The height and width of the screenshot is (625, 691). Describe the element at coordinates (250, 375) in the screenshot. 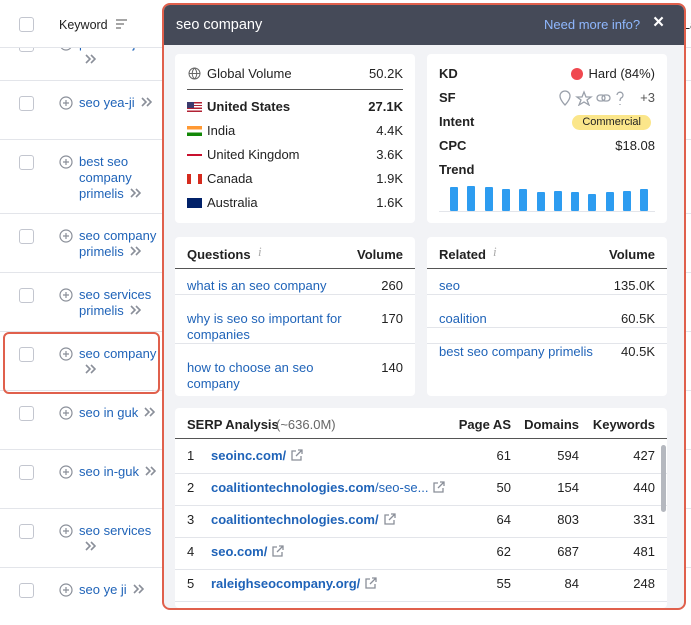

I see `list-item-link: how to choose an seo company` at that location.